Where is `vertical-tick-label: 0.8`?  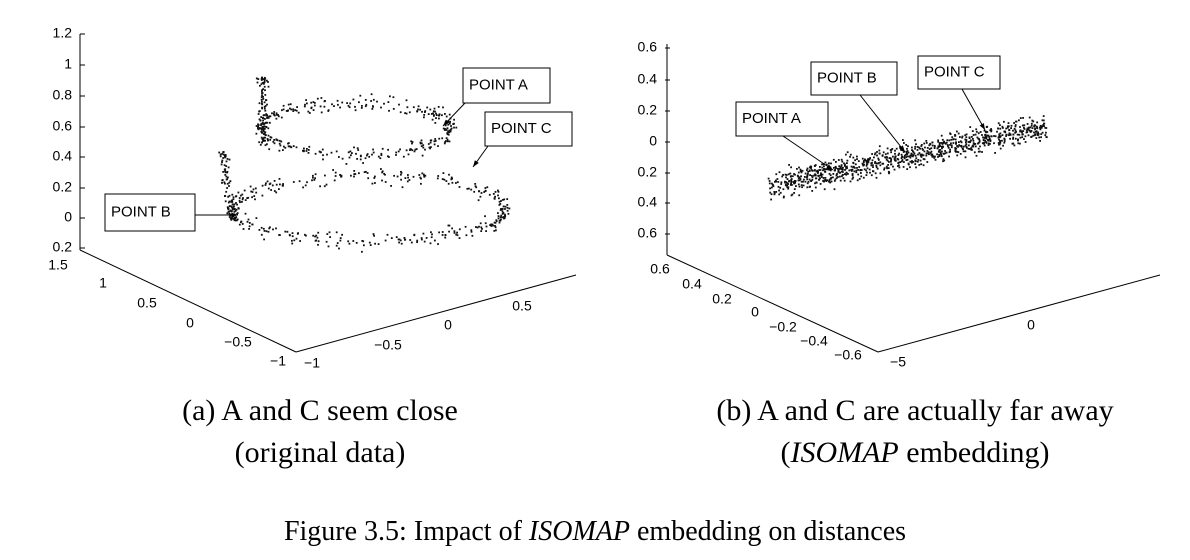 vertical-tick-label: 0.8 is located at coordinates (63, 95).